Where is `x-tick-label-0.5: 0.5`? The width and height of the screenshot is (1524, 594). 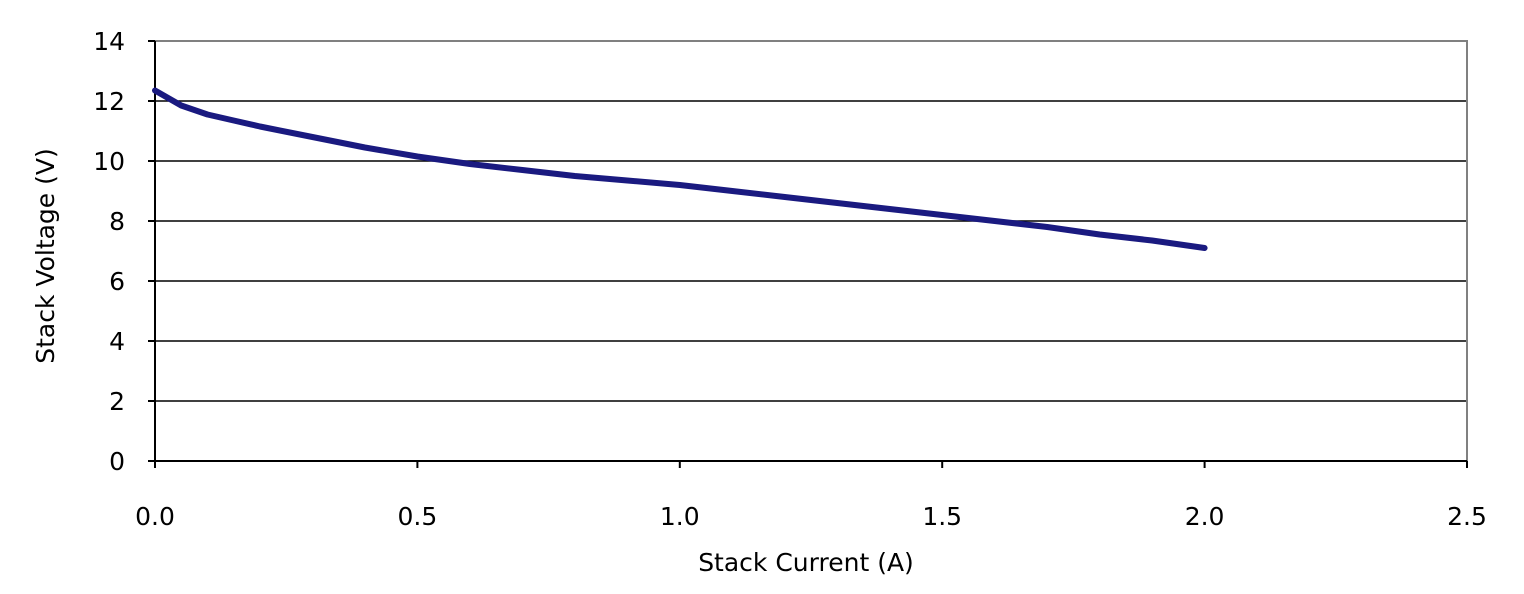 x-tick-label-0.5: 0.5 is located at coordinates (418, 516).